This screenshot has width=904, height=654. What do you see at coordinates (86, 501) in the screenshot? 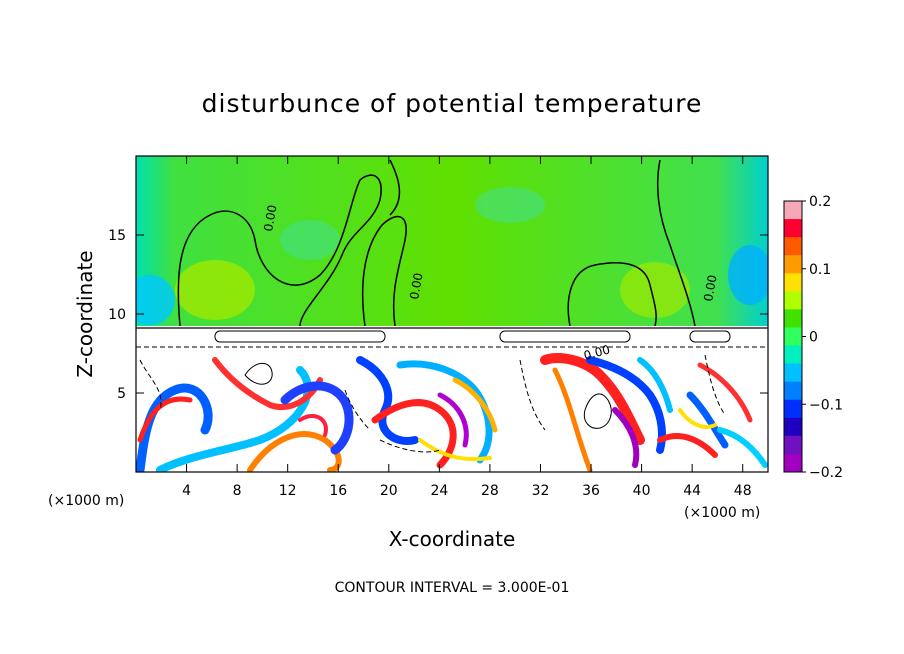
I see `y-axis-unit: (×1000 m)` at bounding box center [86, 501].